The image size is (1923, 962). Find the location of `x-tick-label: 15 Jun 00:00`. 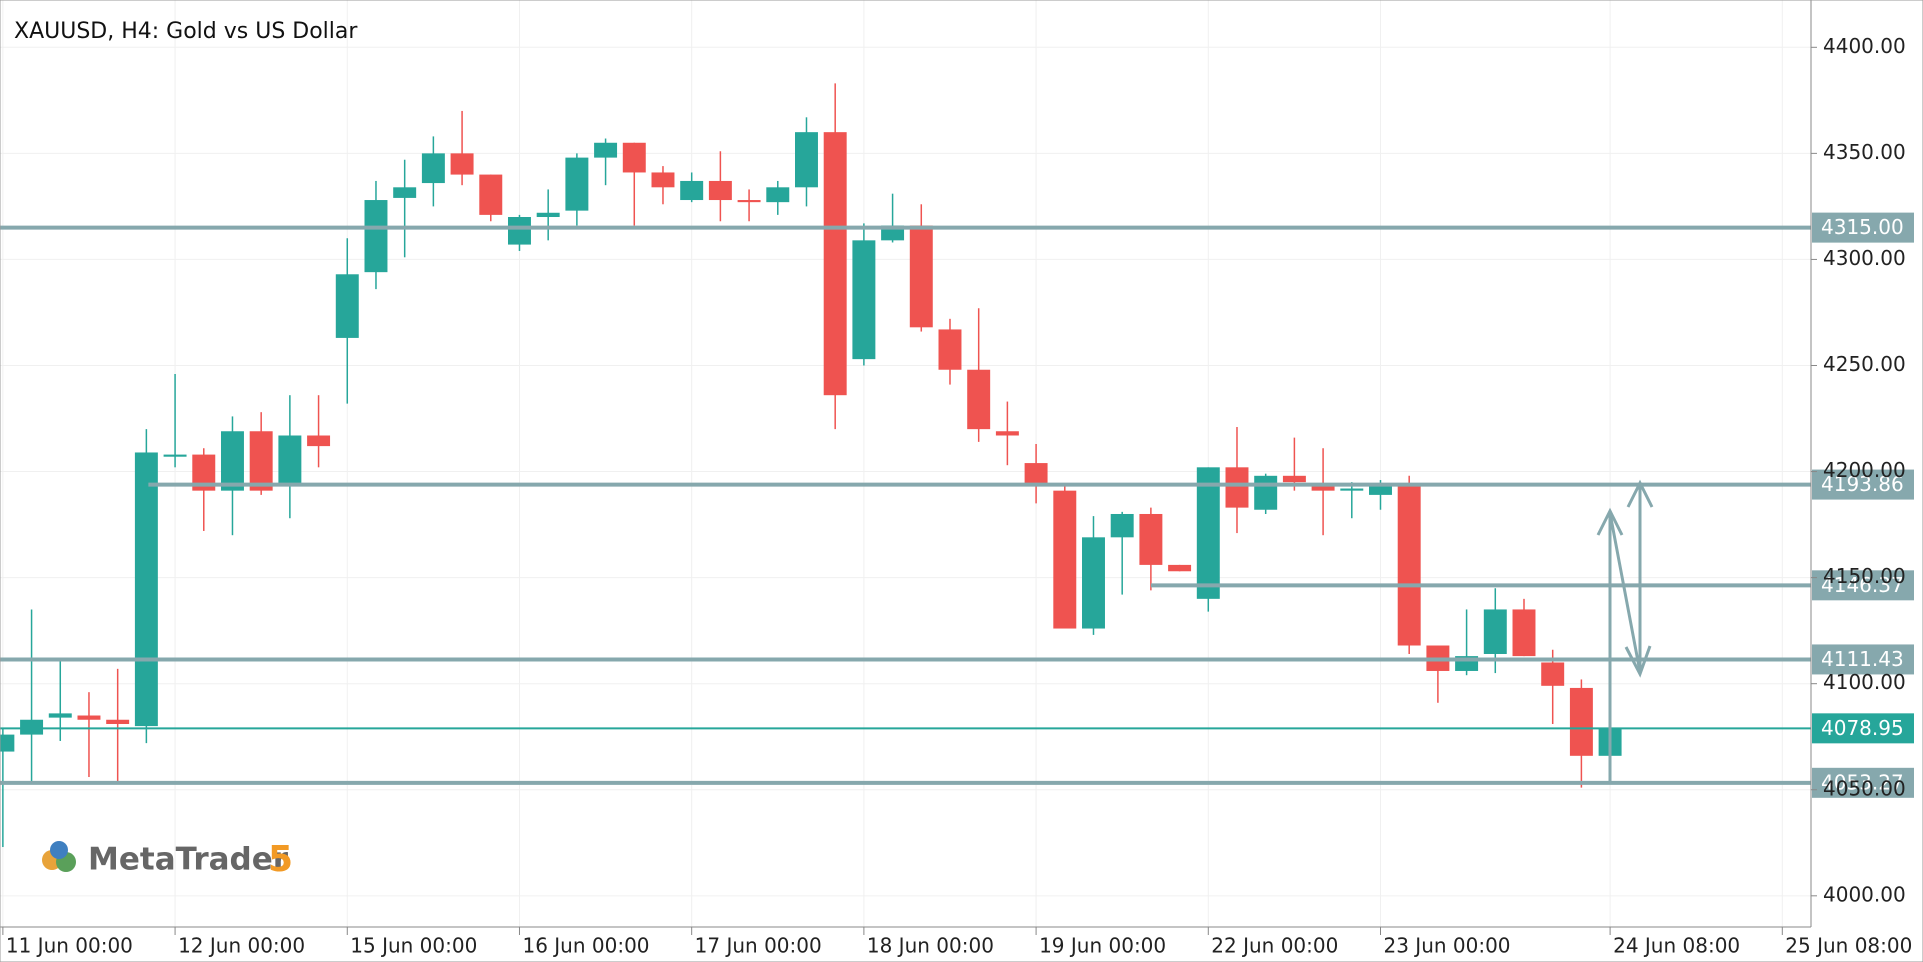

x-tick-label: 15 Jun 00:00 is located at coordinates (413, 946).